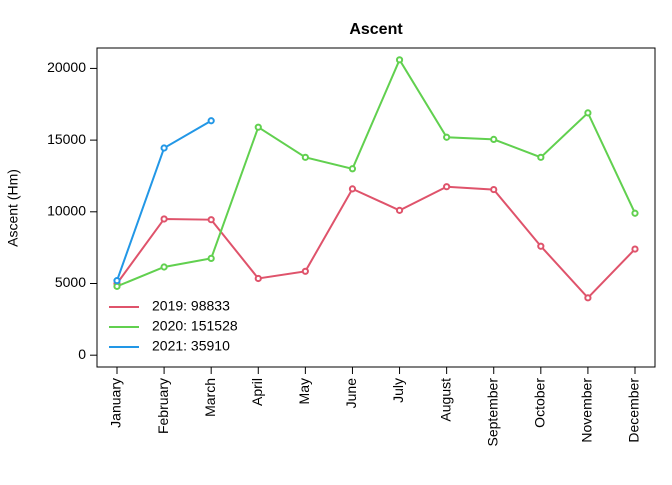 Image resolution: width=672 pixels, height=485 pixels. Describe the element at coordinates (163, 406) in the screenshot. I see `x-tick-label: February` at that location.